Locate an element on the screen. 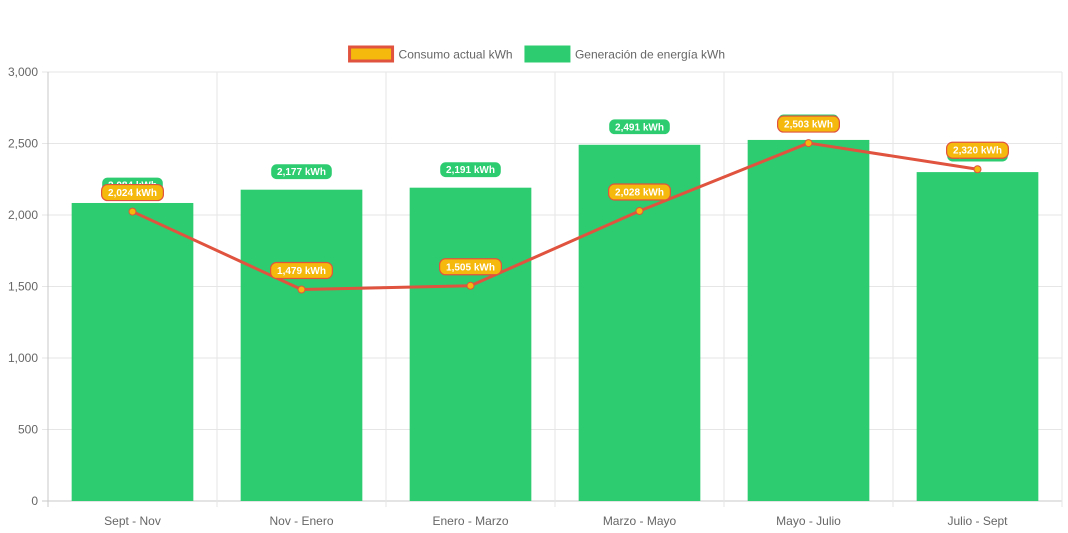 Image resolution: width=1068 pixels, height=533 pixels. legend-item: Generación de energía kWh is located at coordinates (624, 54).